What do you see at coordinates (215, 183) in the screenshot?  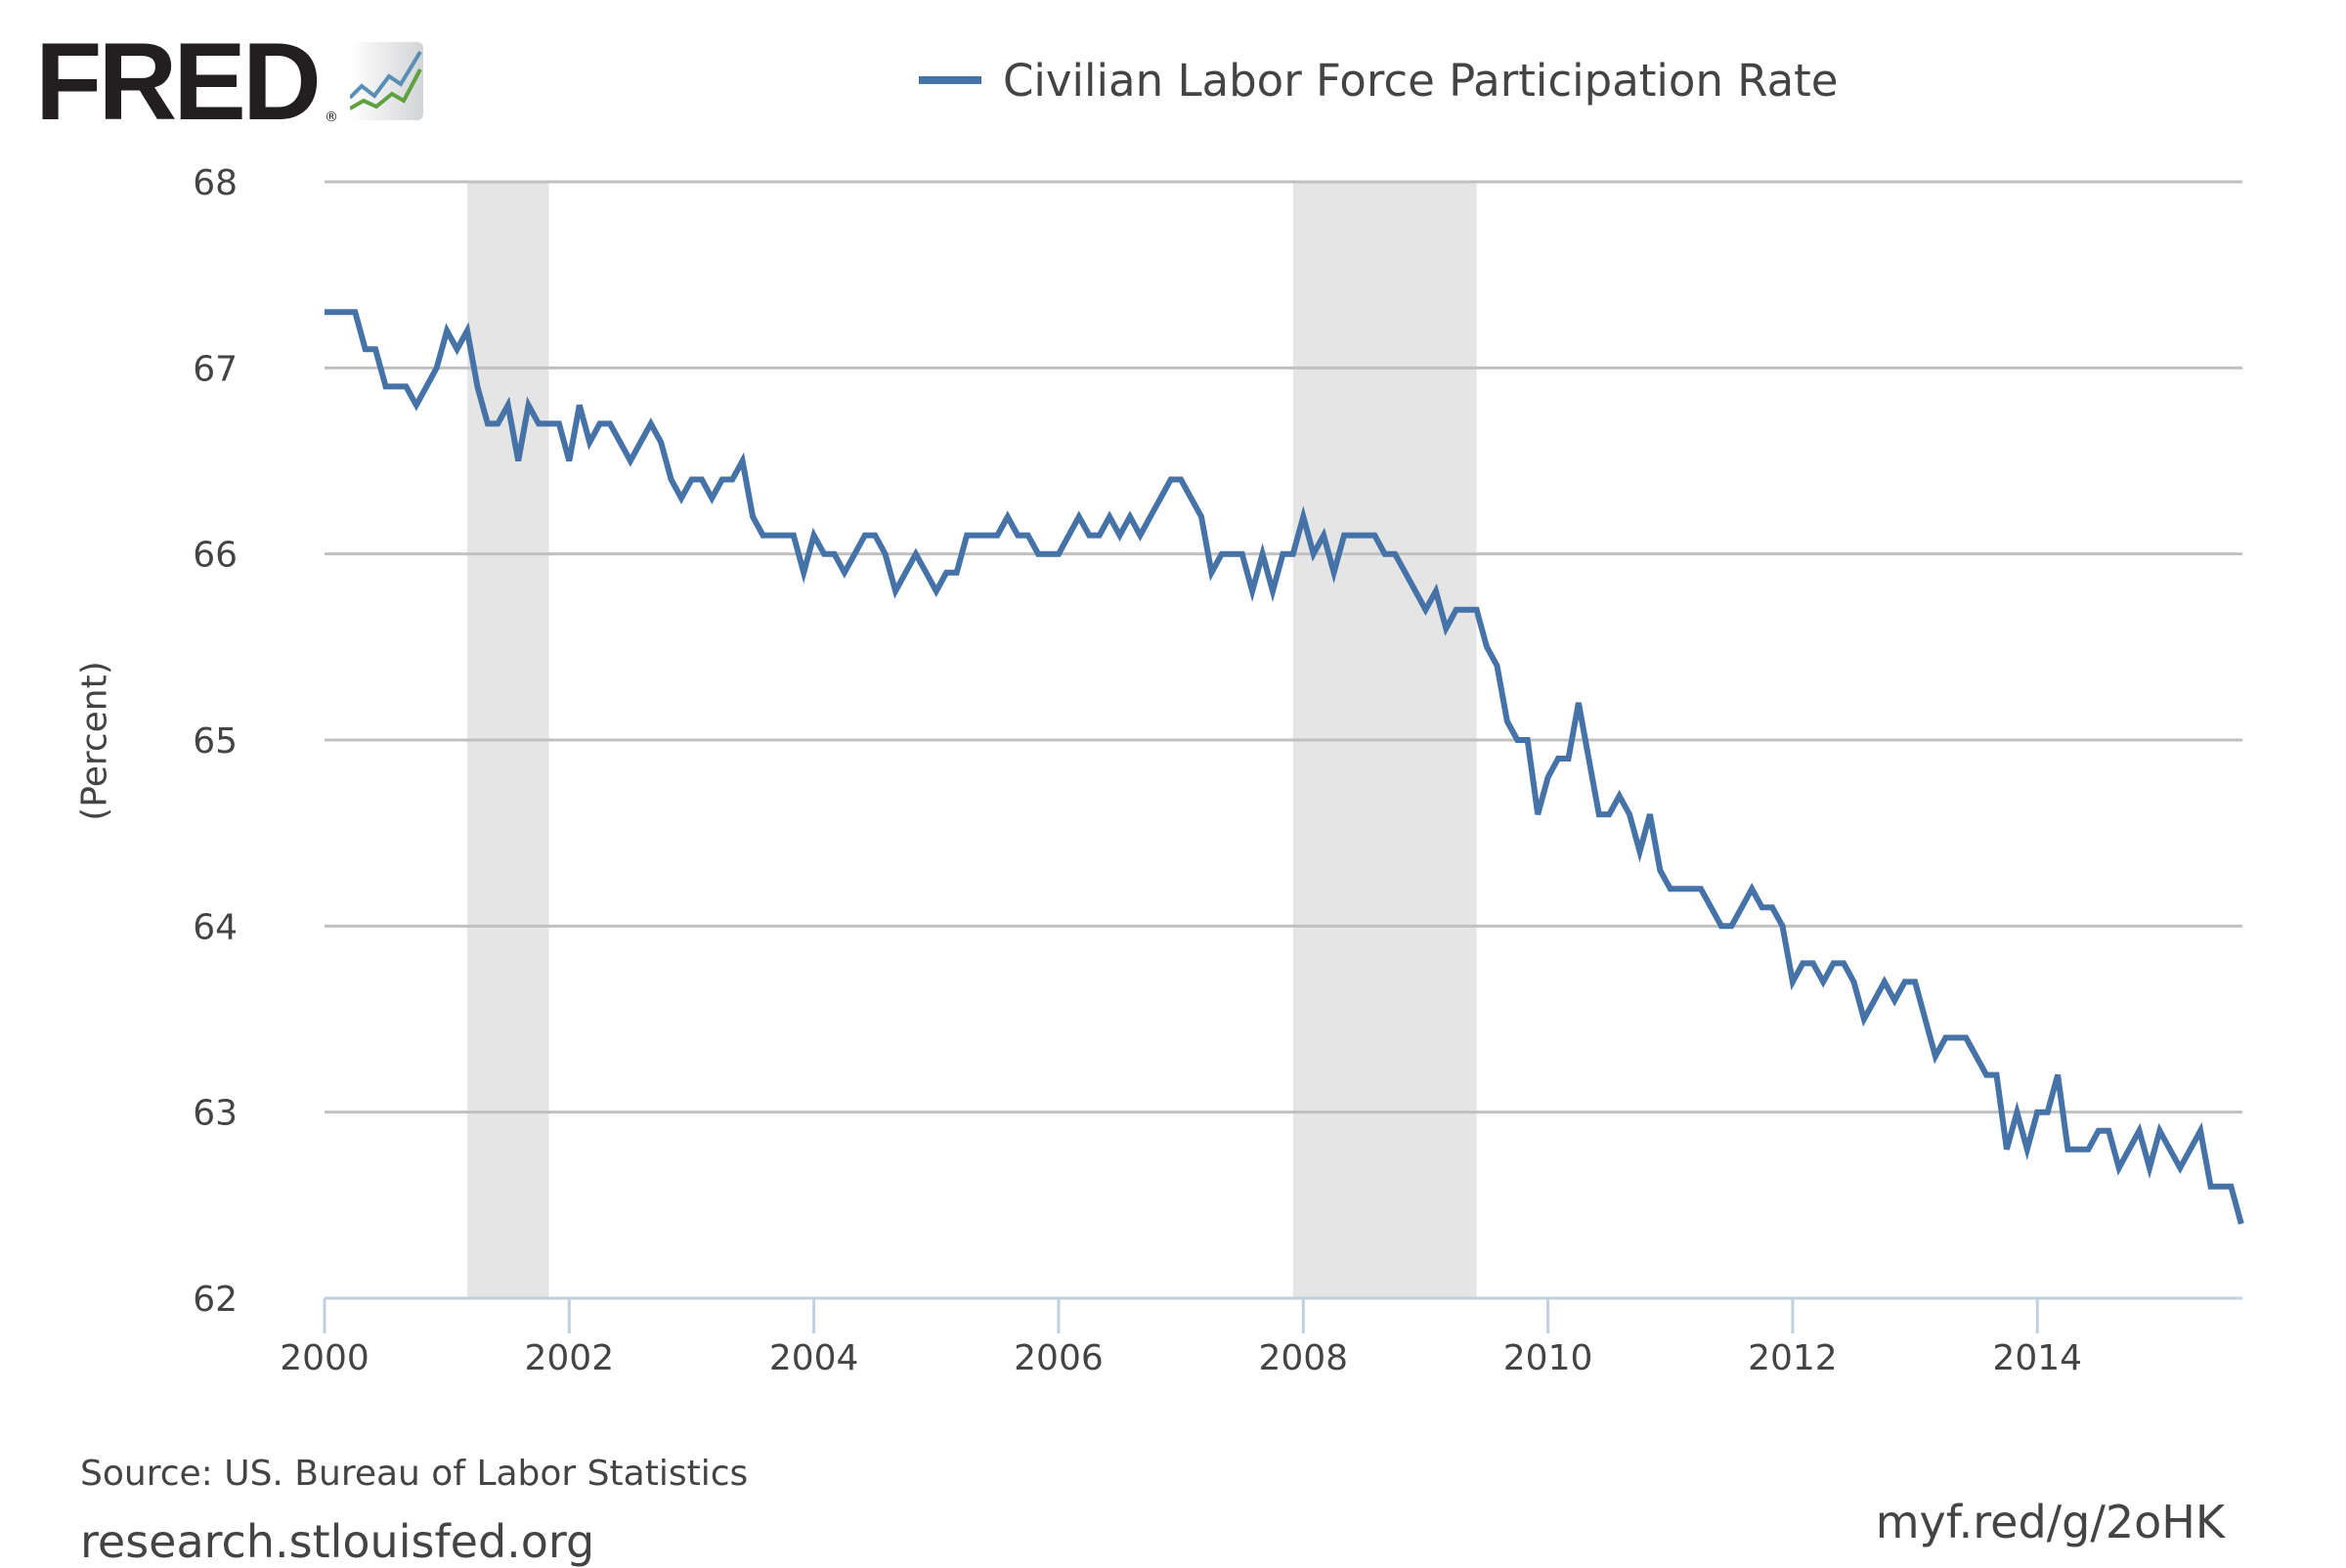 I see `y-tick-label: 68` at bounding box center [215, 183].